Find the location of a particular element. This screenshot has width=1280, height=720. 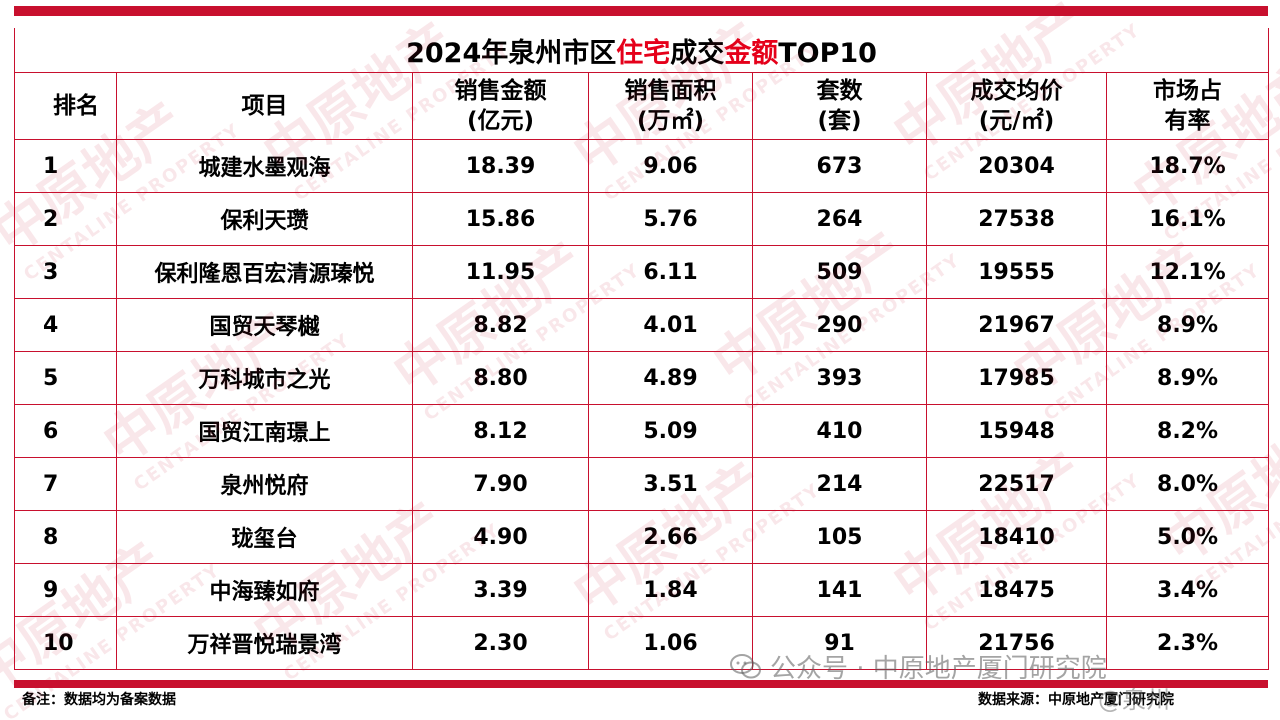

table-row: 8 珑玺台 4.90 2.66 105 18410 5.0% is located at coordinates (642, 537).